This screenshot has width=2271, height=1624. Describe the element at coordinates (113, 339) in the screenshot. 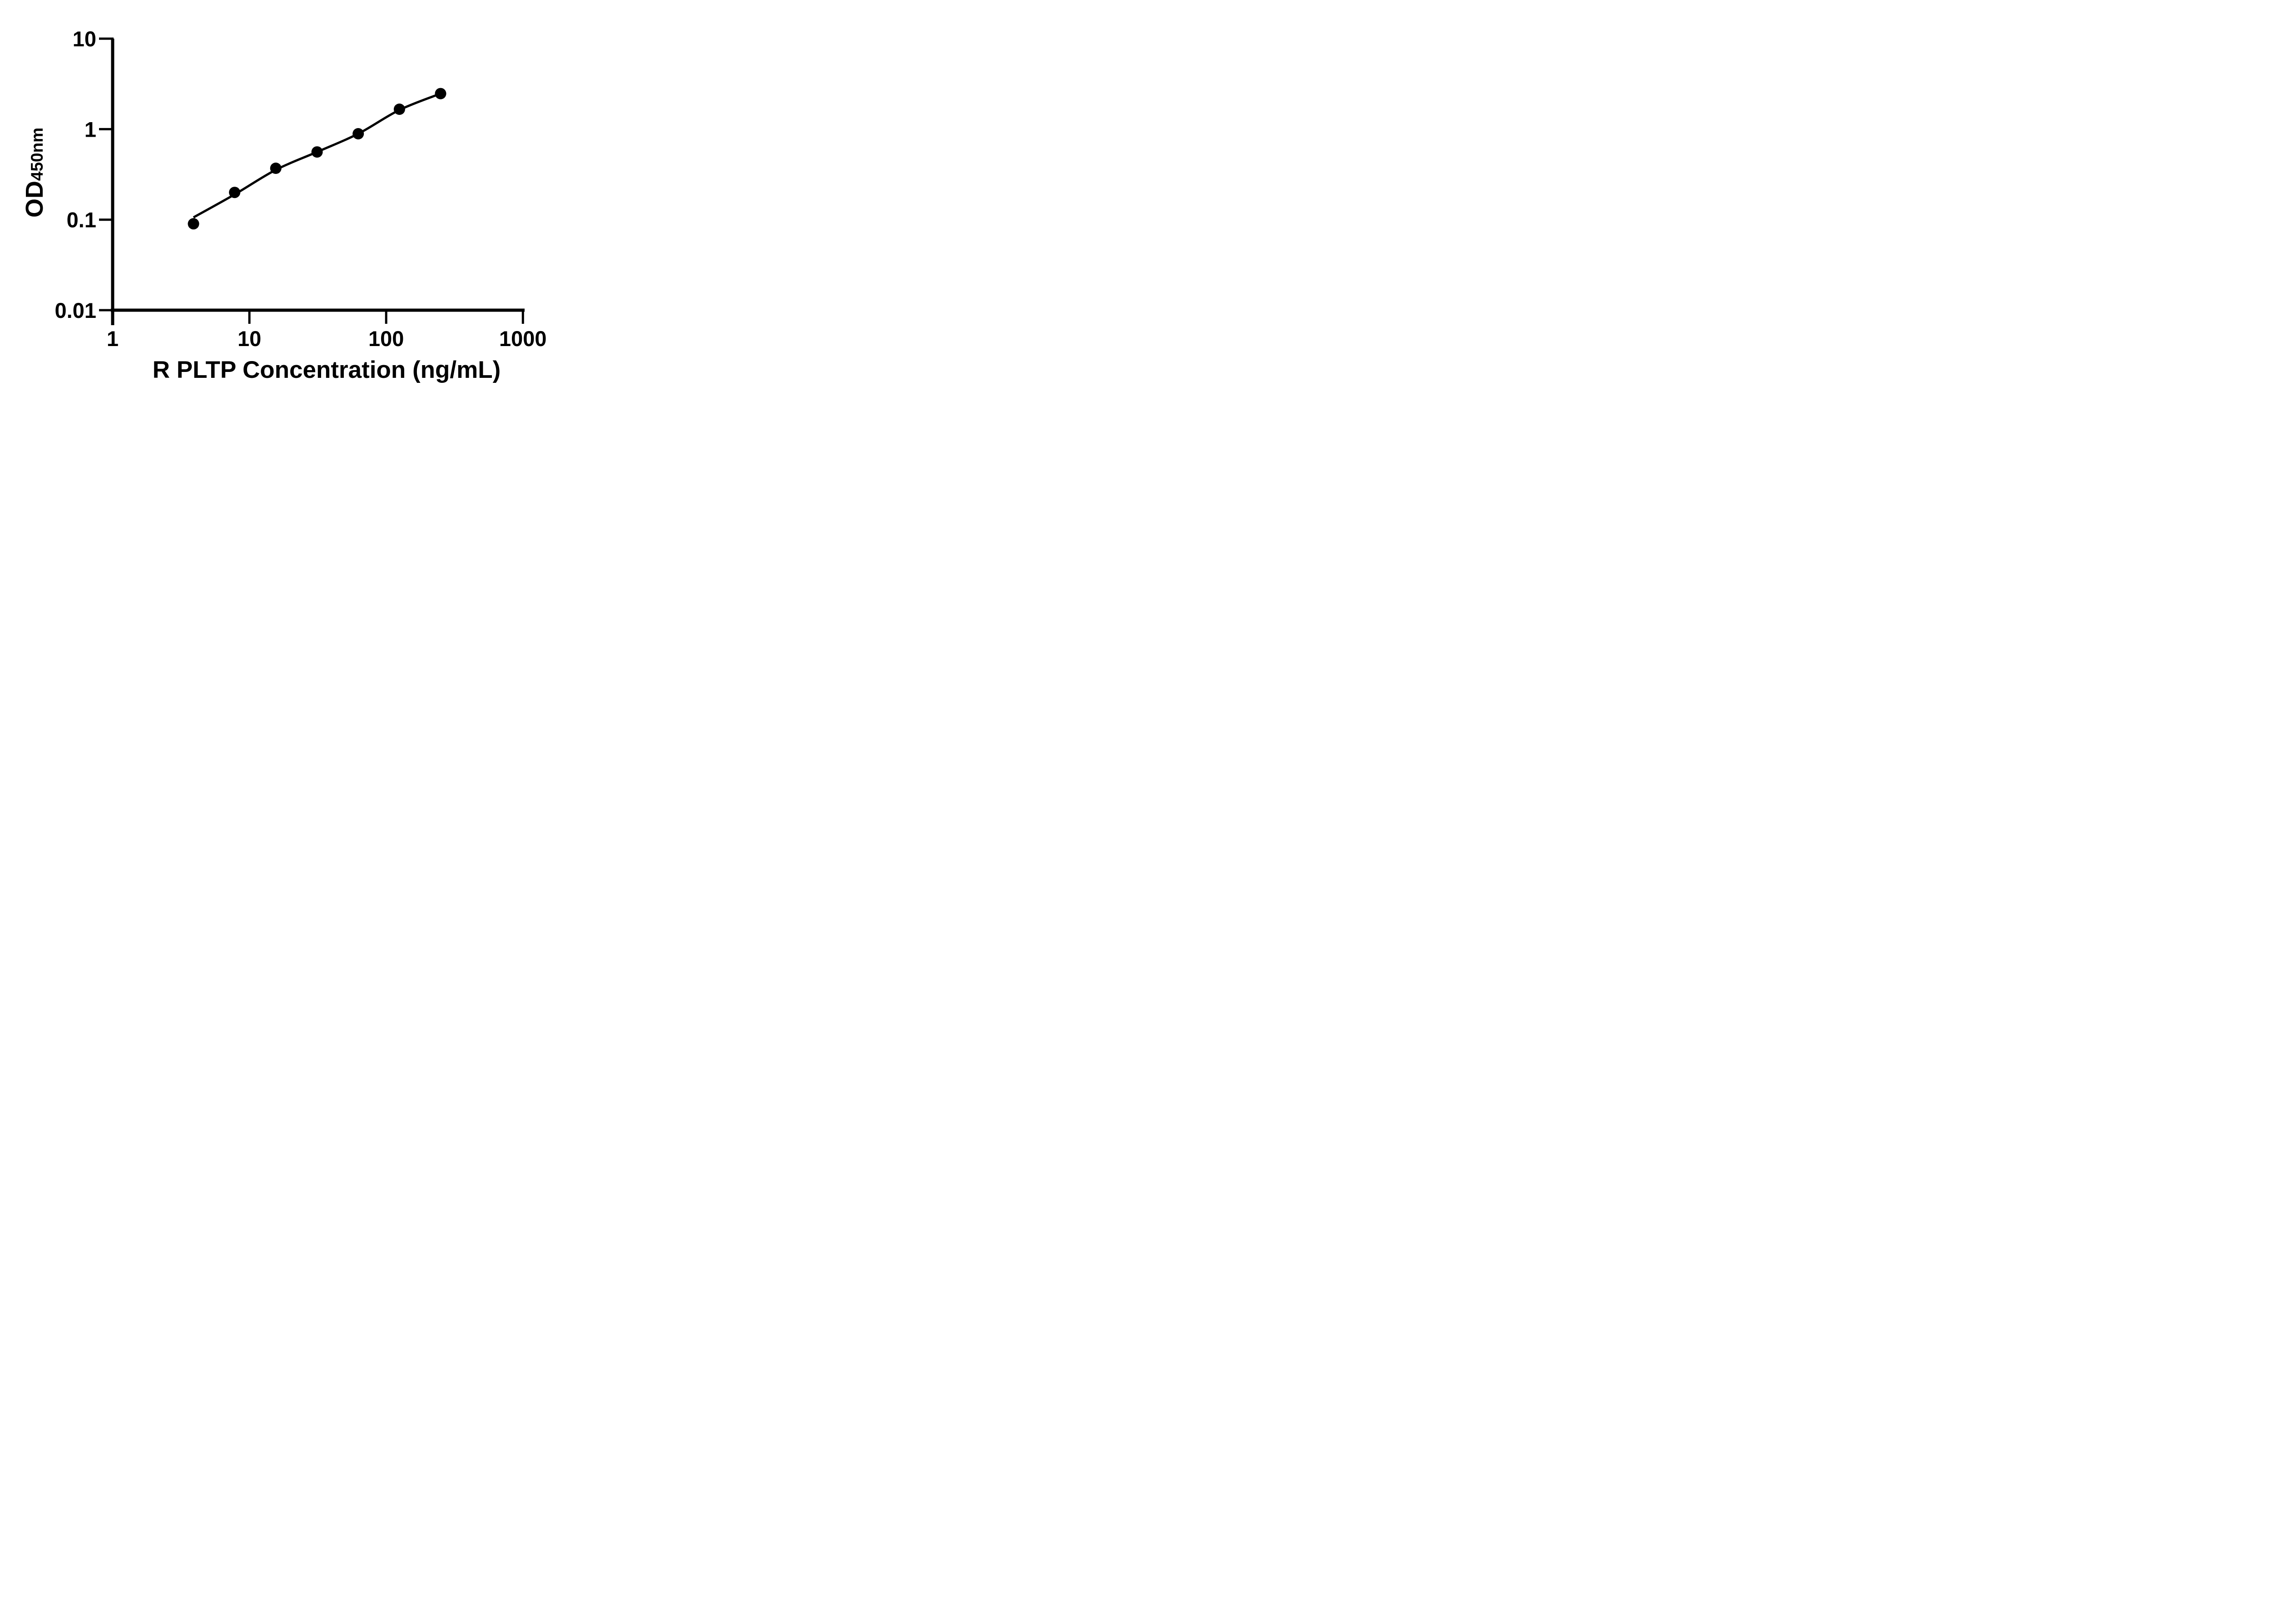

I see `x-tick-label: 1` at that location.